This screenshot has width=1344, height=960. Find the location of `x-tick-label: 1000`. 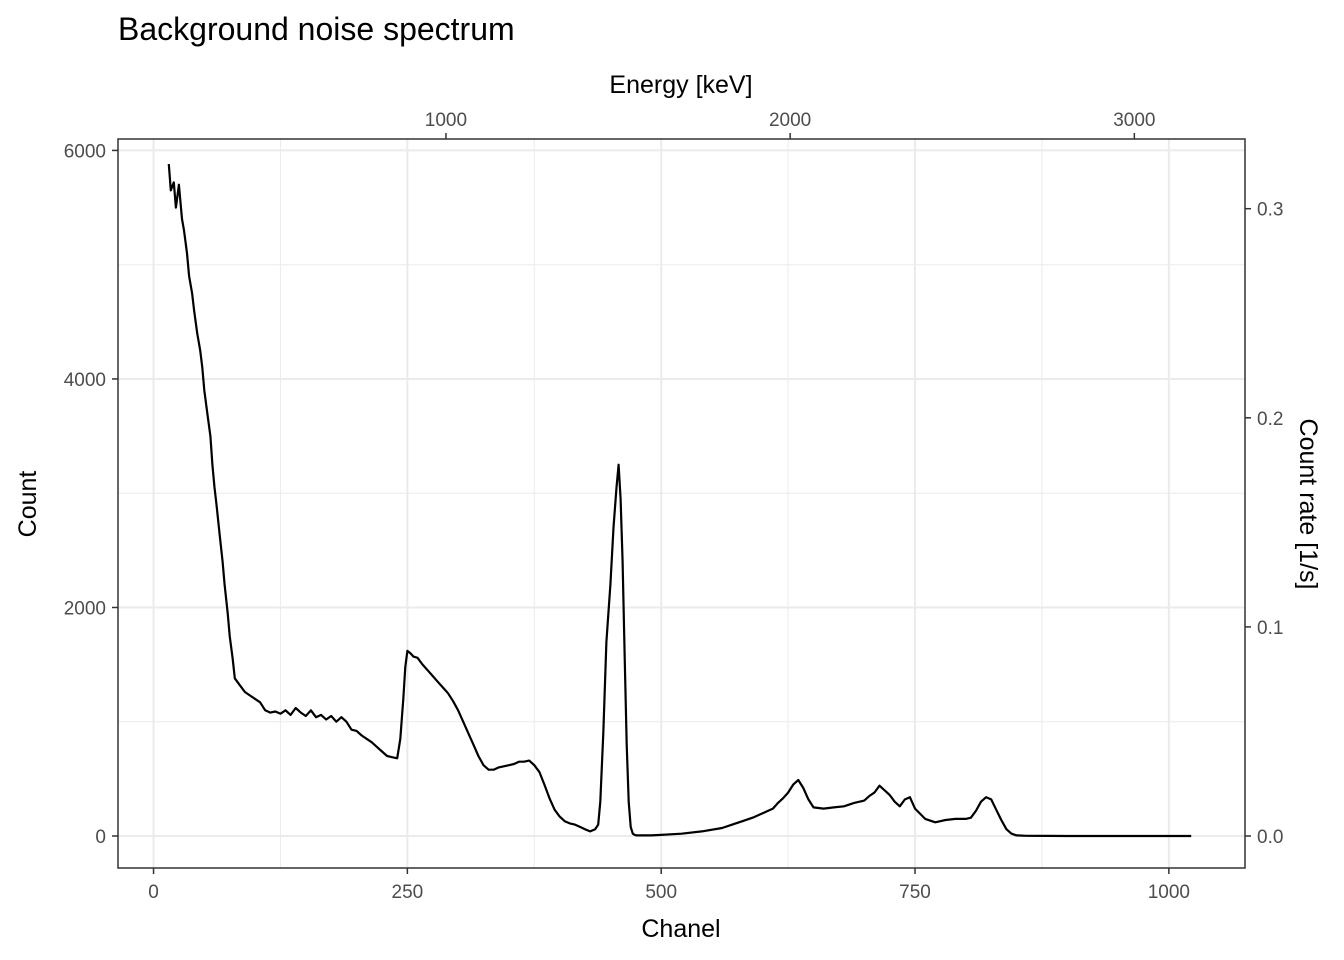

x-tick-label: 1000 is located at coordinates (1169, 892).